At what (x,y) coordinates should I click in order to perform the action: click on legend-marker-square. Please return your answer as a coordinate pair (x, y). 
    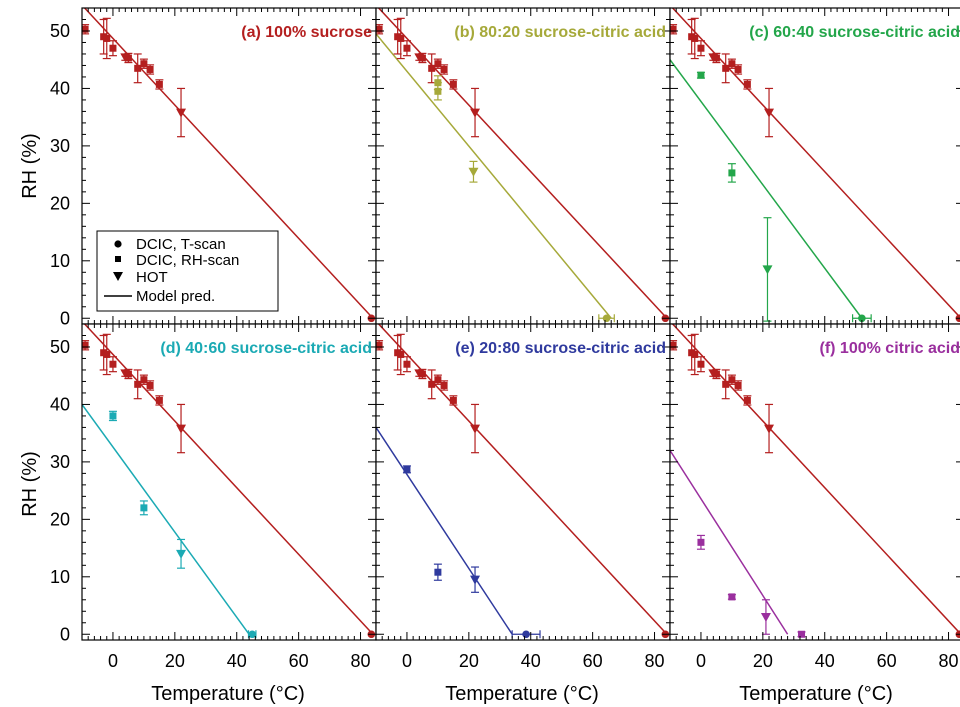
    Looking at the image, I should click on (118, 259).